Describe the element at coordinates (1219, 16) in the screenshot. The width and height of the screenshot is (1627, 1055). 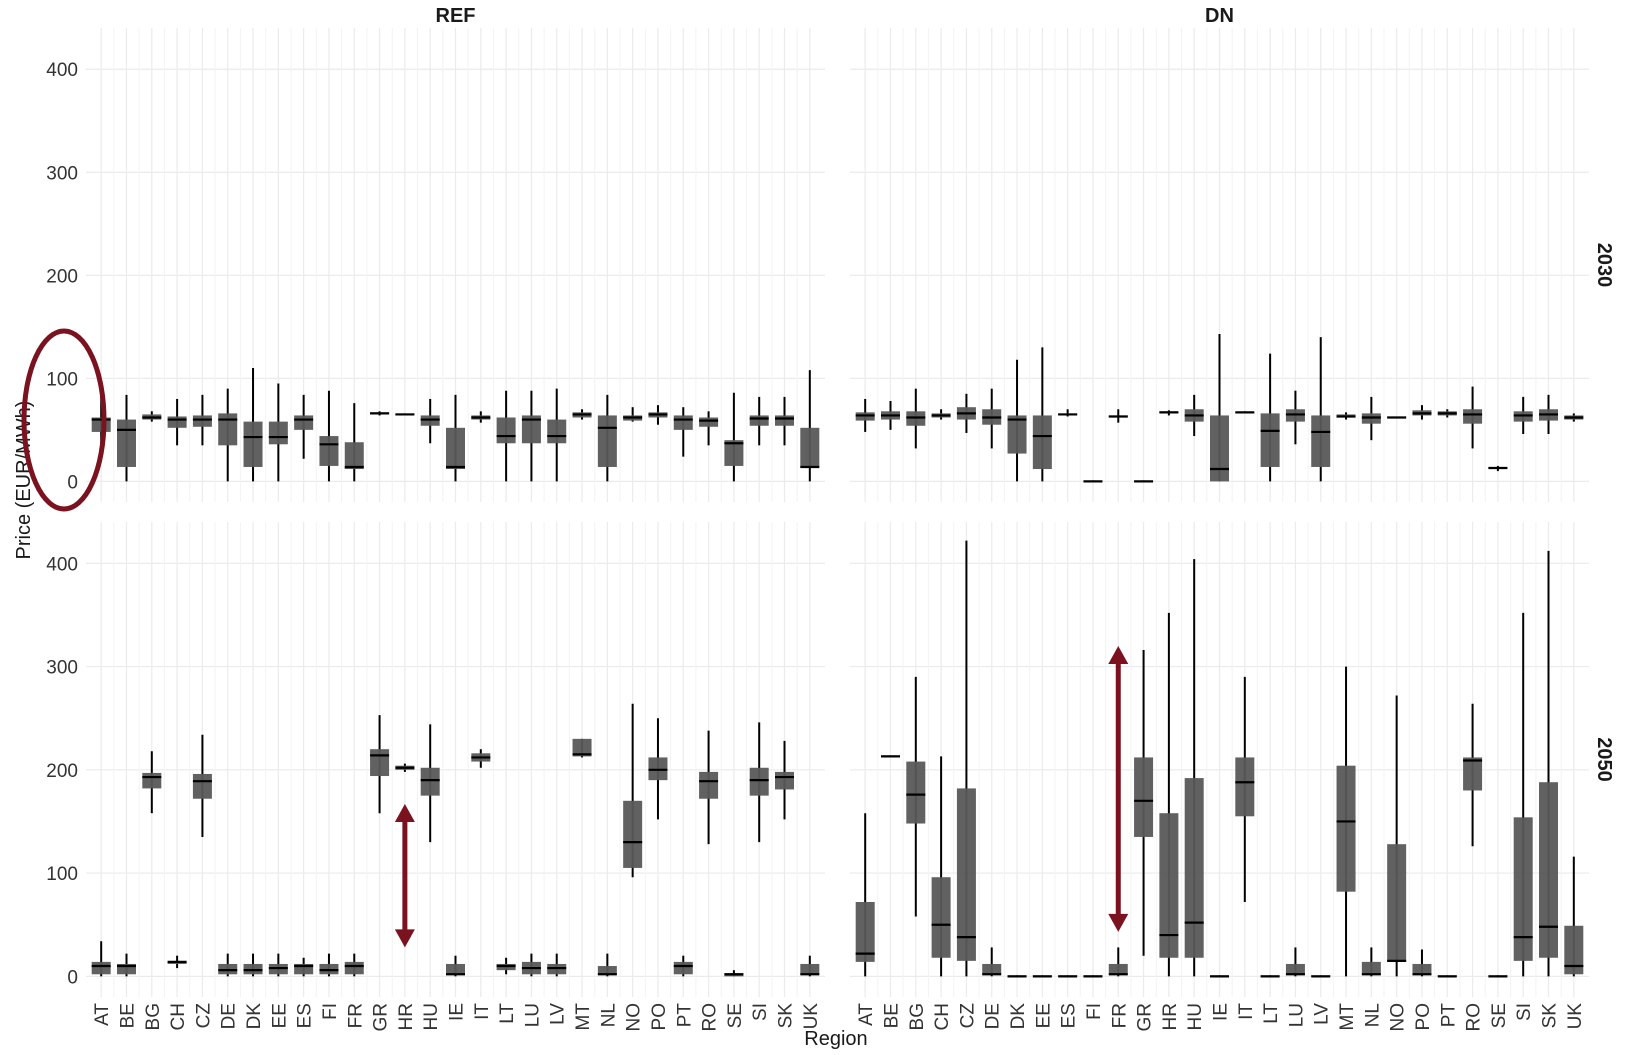
I see `strip-label-DN: DN` at that location.